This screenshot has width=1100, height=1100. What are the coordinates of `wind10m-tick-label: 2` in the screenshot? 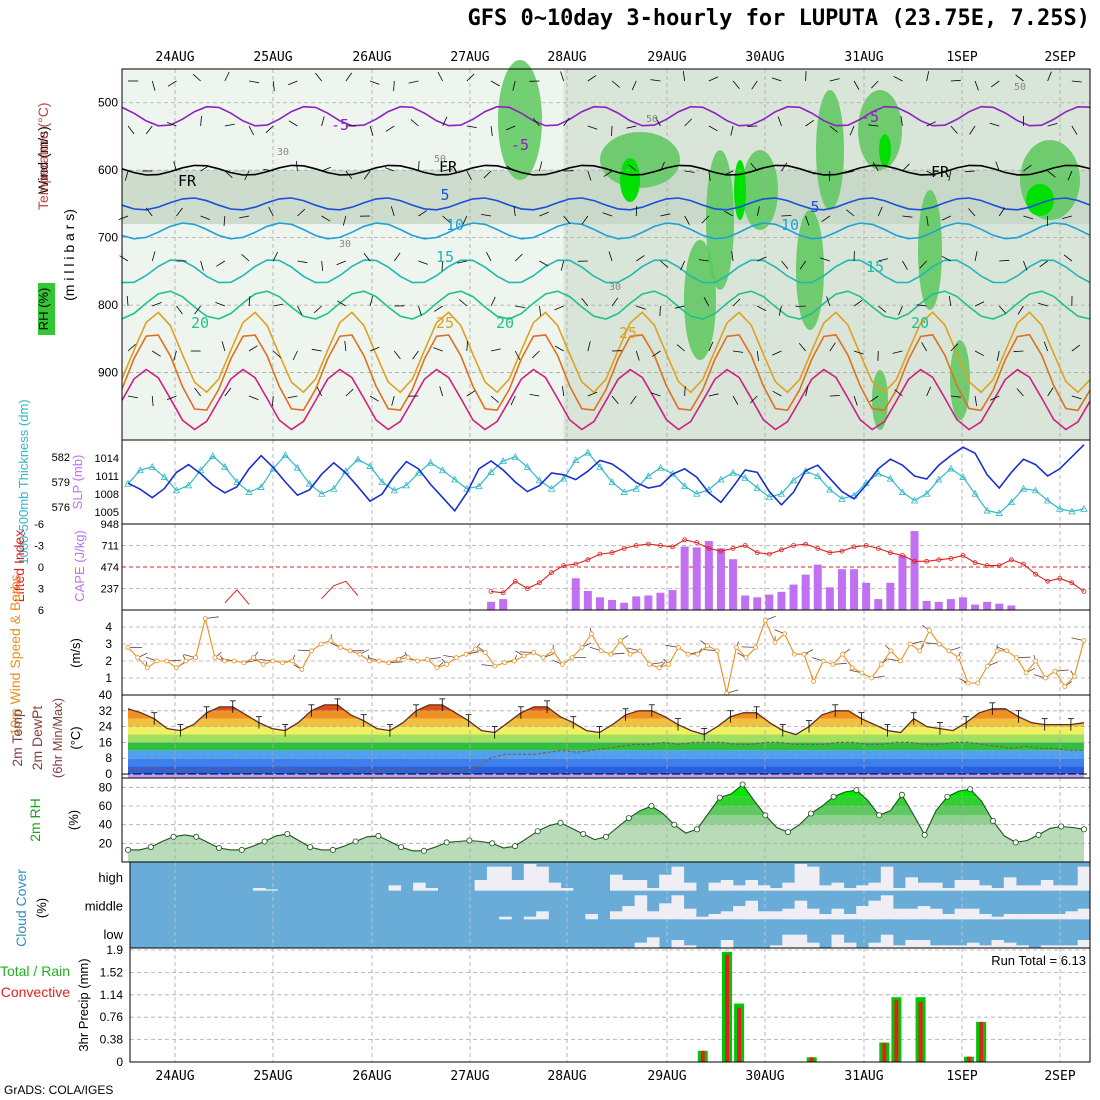 It's located at (108, 661).